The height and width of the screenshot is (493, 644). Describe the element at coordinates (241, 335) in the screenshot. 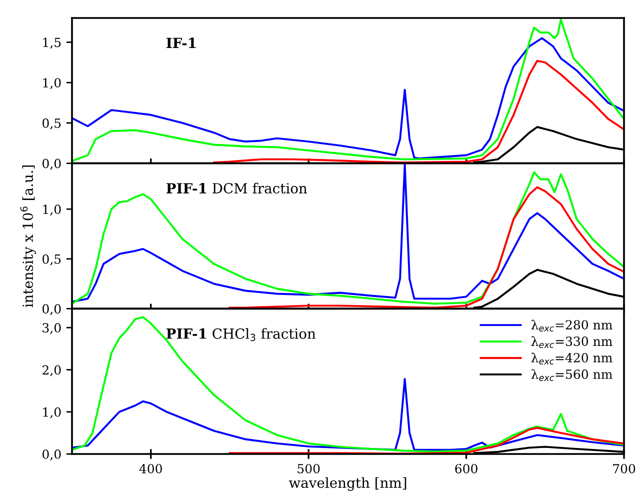

I see `text: PIF-1 CHCl$_{3}$ fraction` at that location.